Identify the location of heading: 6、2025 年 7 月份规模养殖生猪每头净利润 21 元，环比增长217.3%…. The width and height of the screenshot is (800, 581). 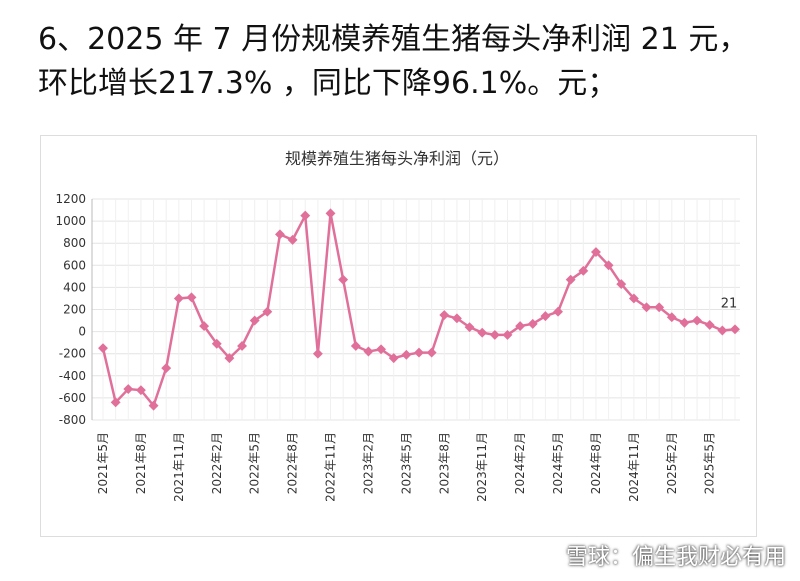
(393, 61).